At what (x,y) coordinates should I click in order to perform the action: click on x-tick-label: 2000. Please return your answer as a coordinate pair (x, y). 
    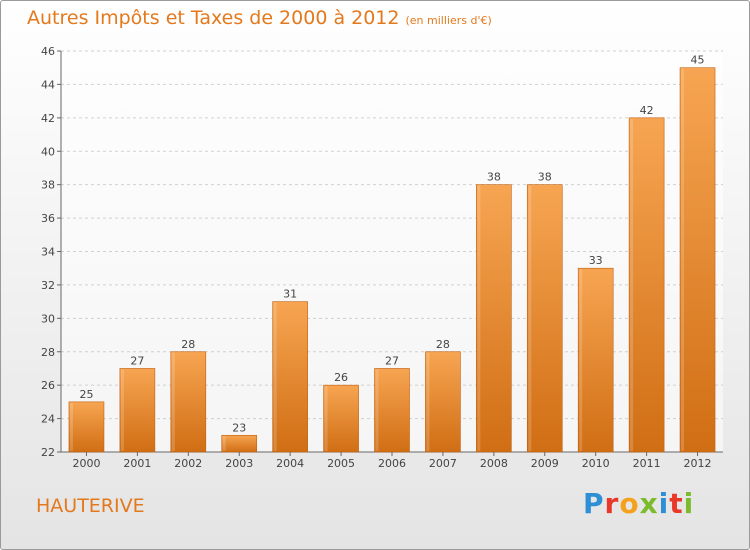
    Looking at the image, I should click on (86, 463).